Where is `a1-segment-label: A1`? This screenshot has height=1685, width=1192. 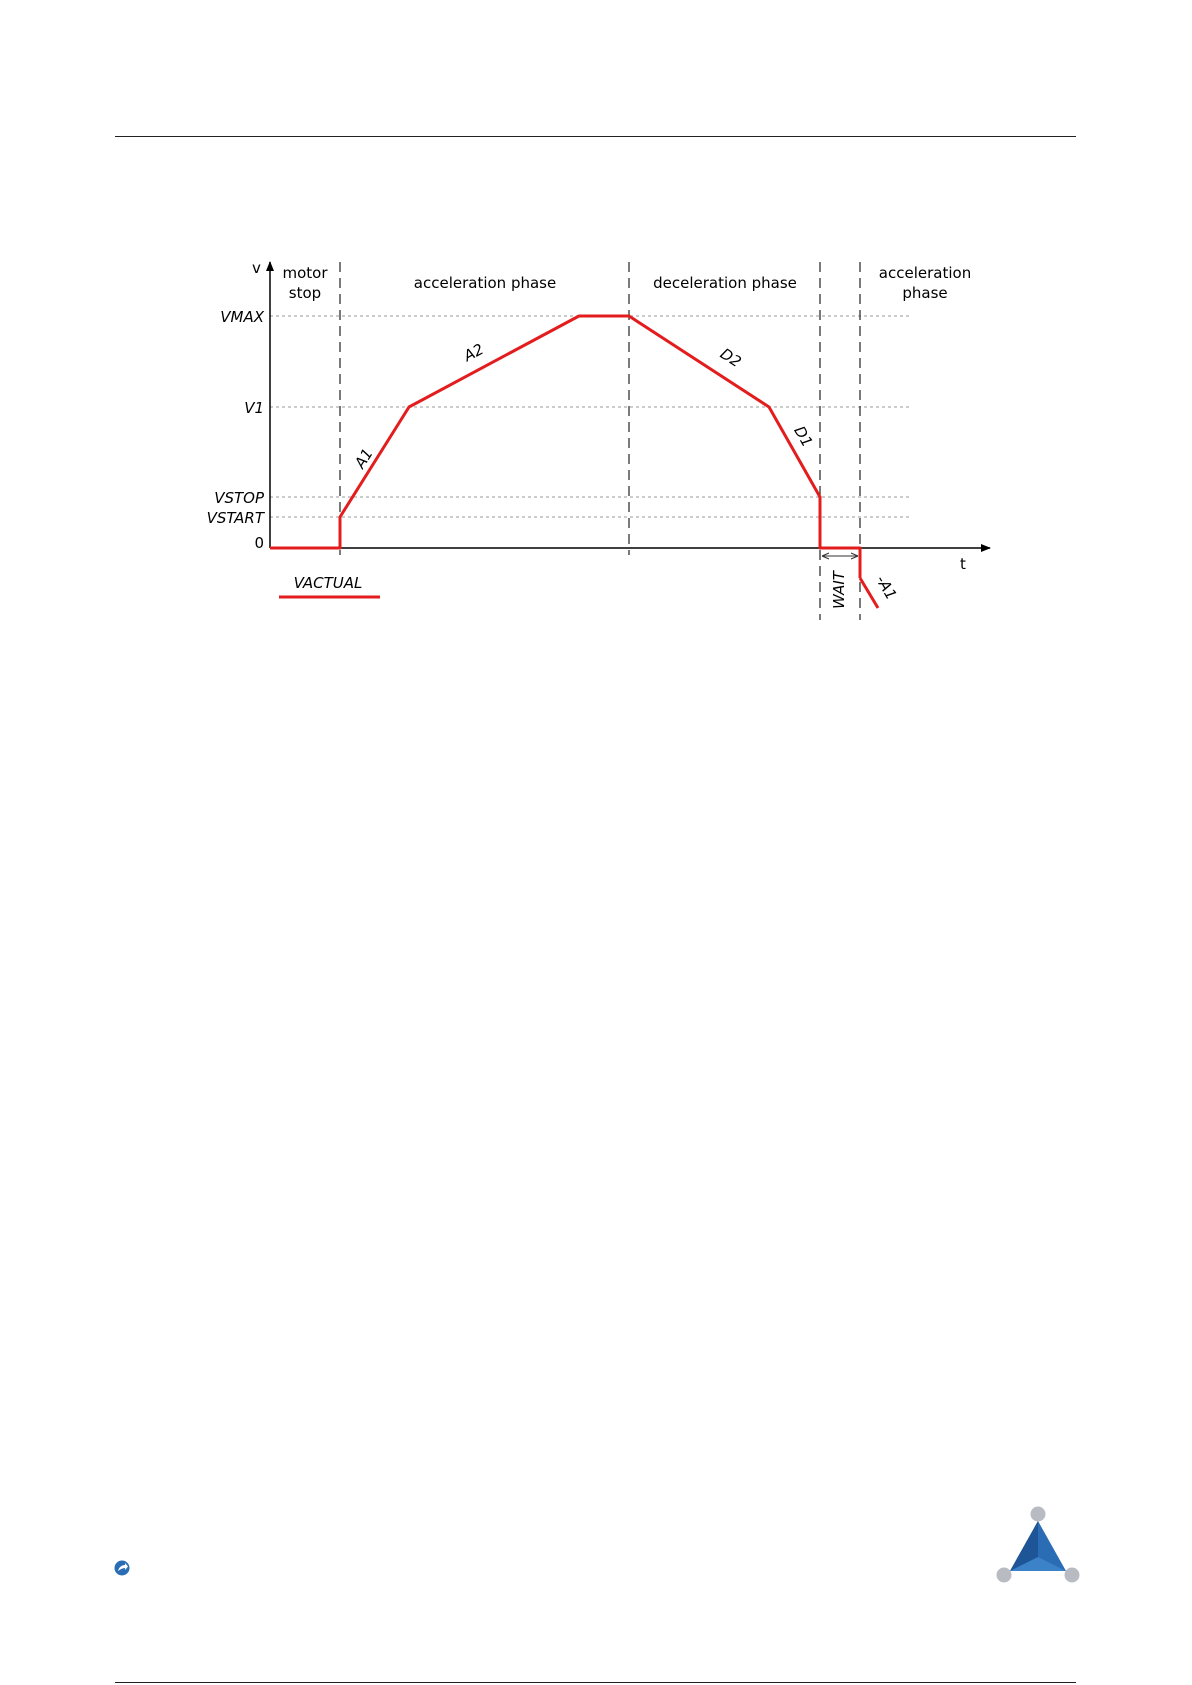
a1-segment-label: A1 is located at coordinates (363, 458).